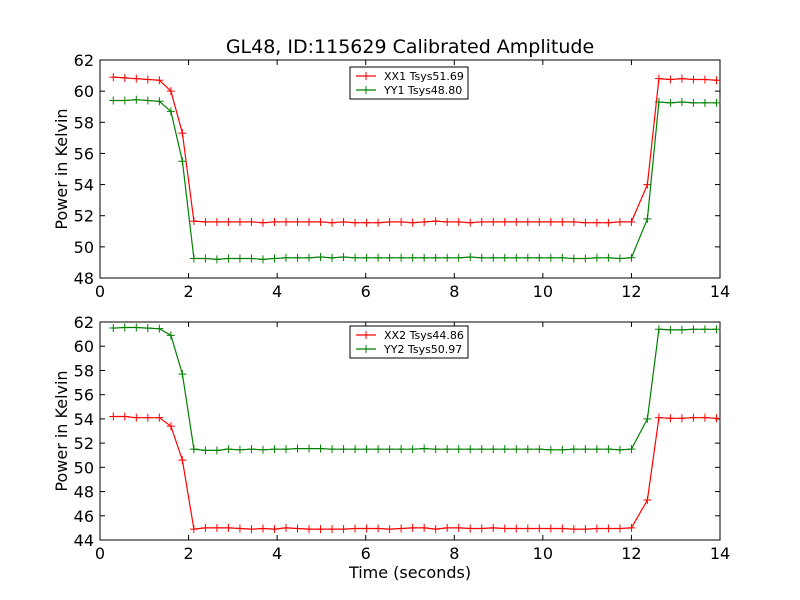  Describe the element at coordinates (84, 91) in the screenshot. I see `y-tick-label: 60` at that location.